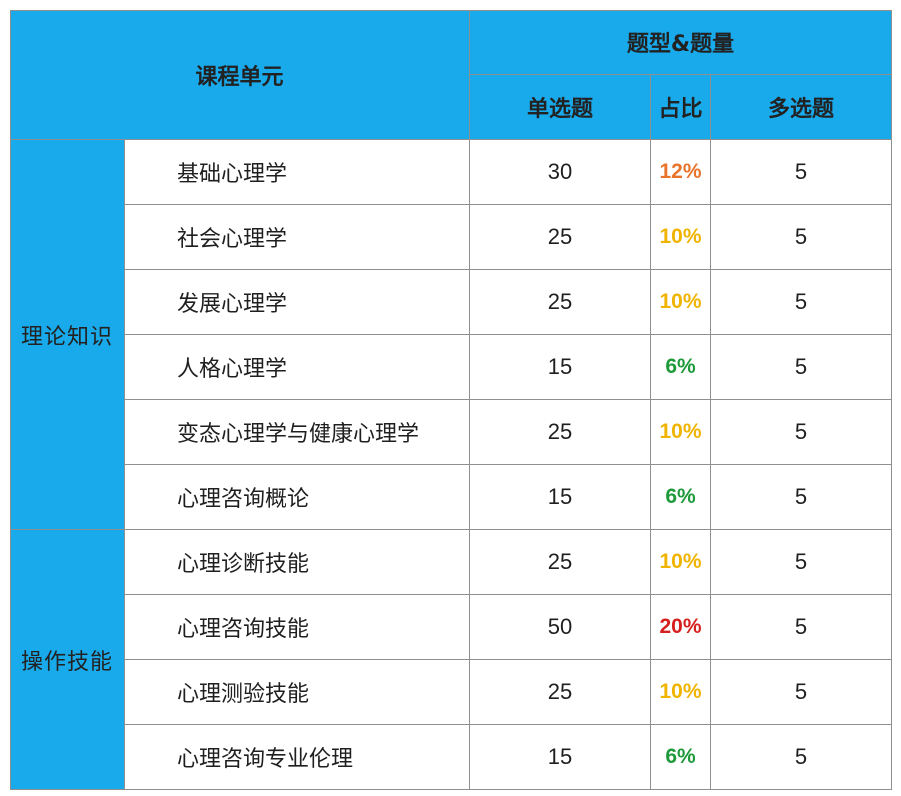  Describe the element at coordinates (297, 367) in the screenshot. I see `course-unit-cell: 人格心理学` at that location.